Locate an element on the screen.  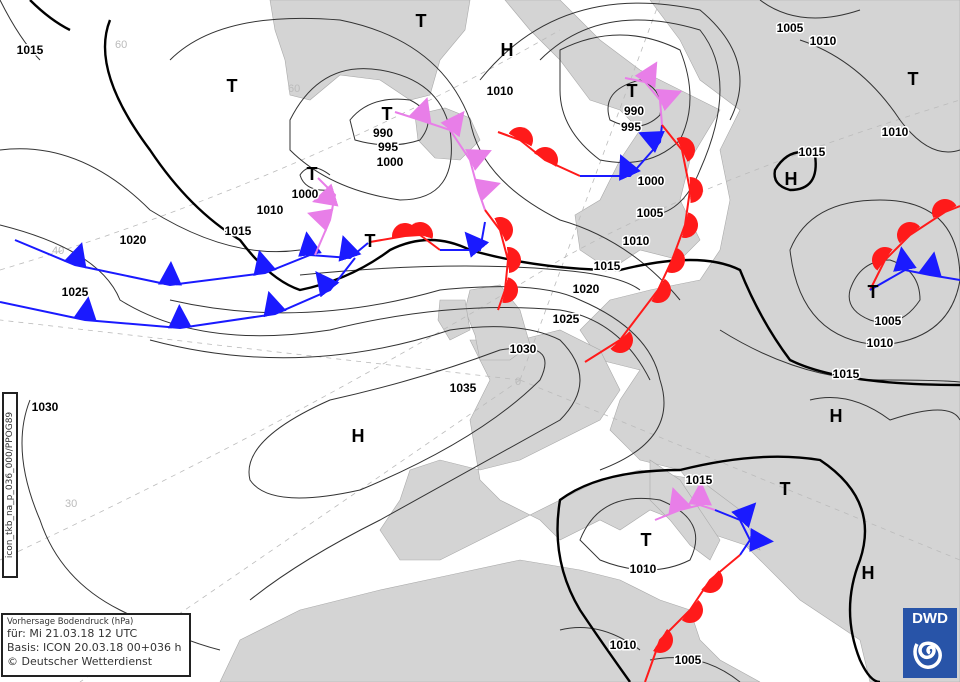
product-code: icon_tkb_na_p_036_000/PPOG89 is located at coordinates (10, 485).